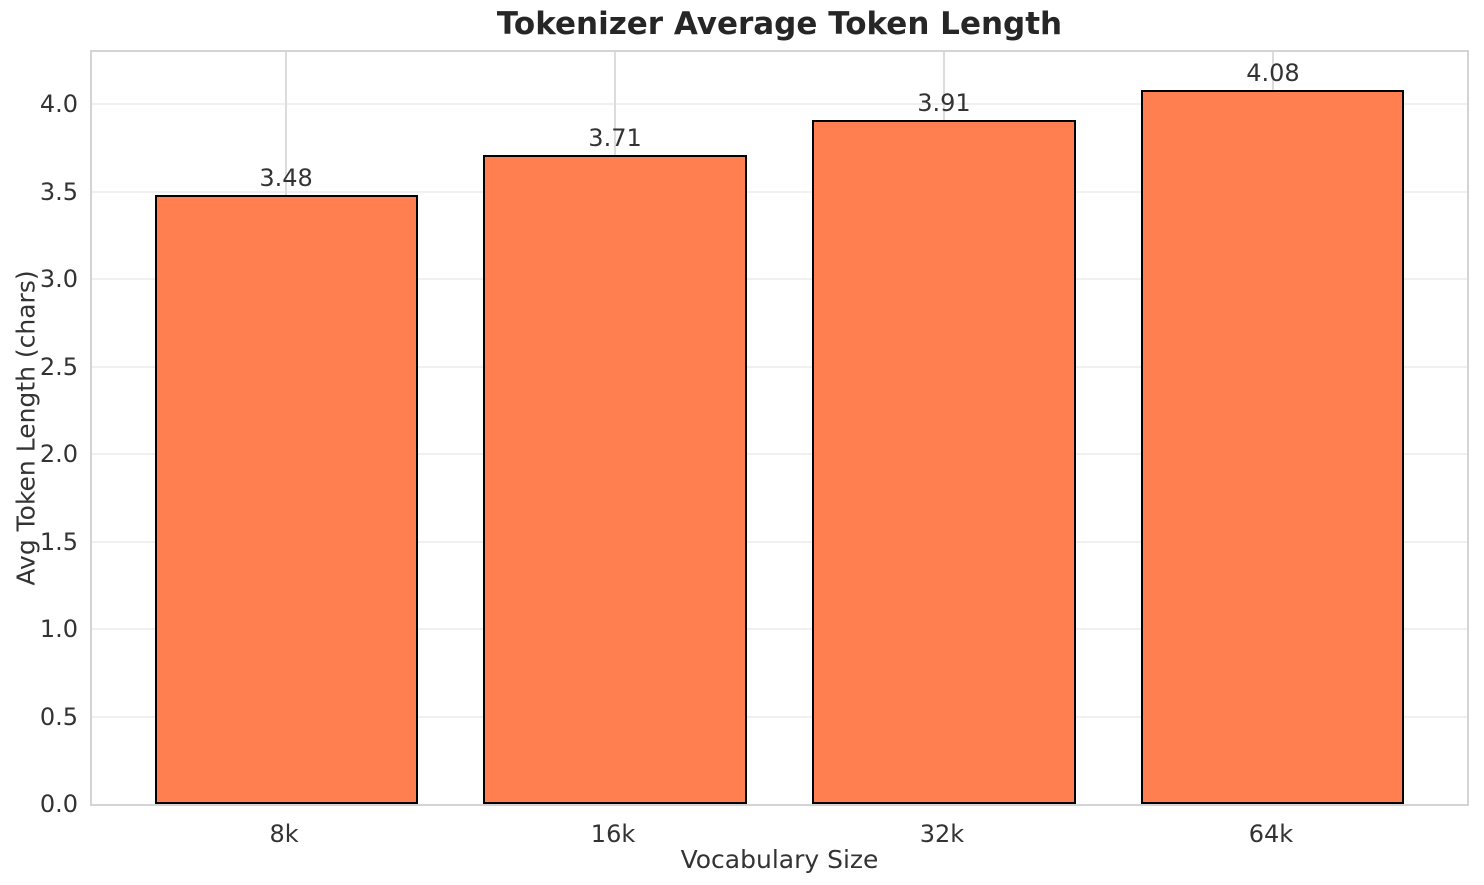 The width and height of the screenshot is (1484, 885). I want to click on bar-32k, so click(944, 462).